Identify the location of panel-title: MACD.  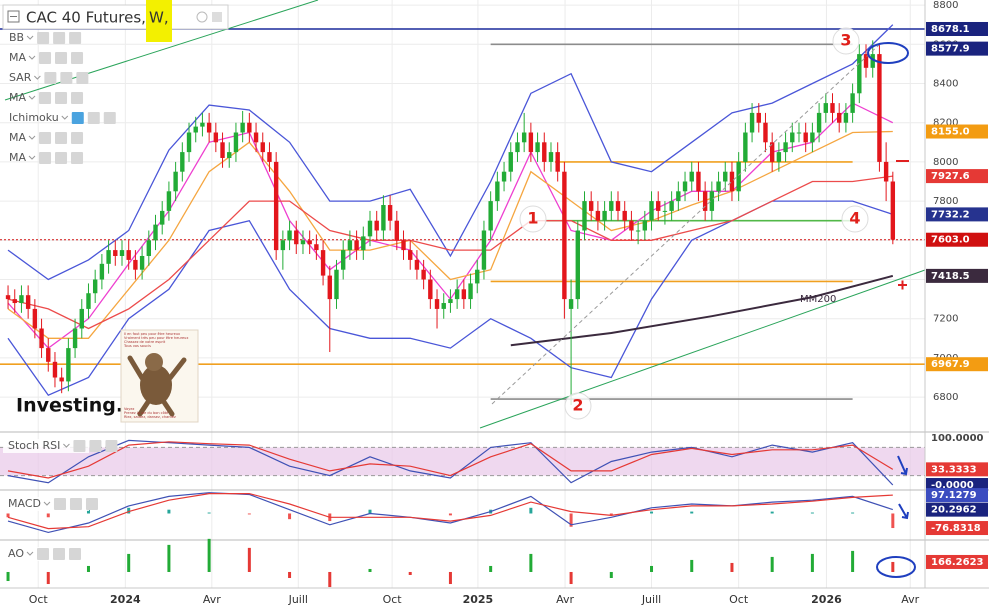
(24, 503).